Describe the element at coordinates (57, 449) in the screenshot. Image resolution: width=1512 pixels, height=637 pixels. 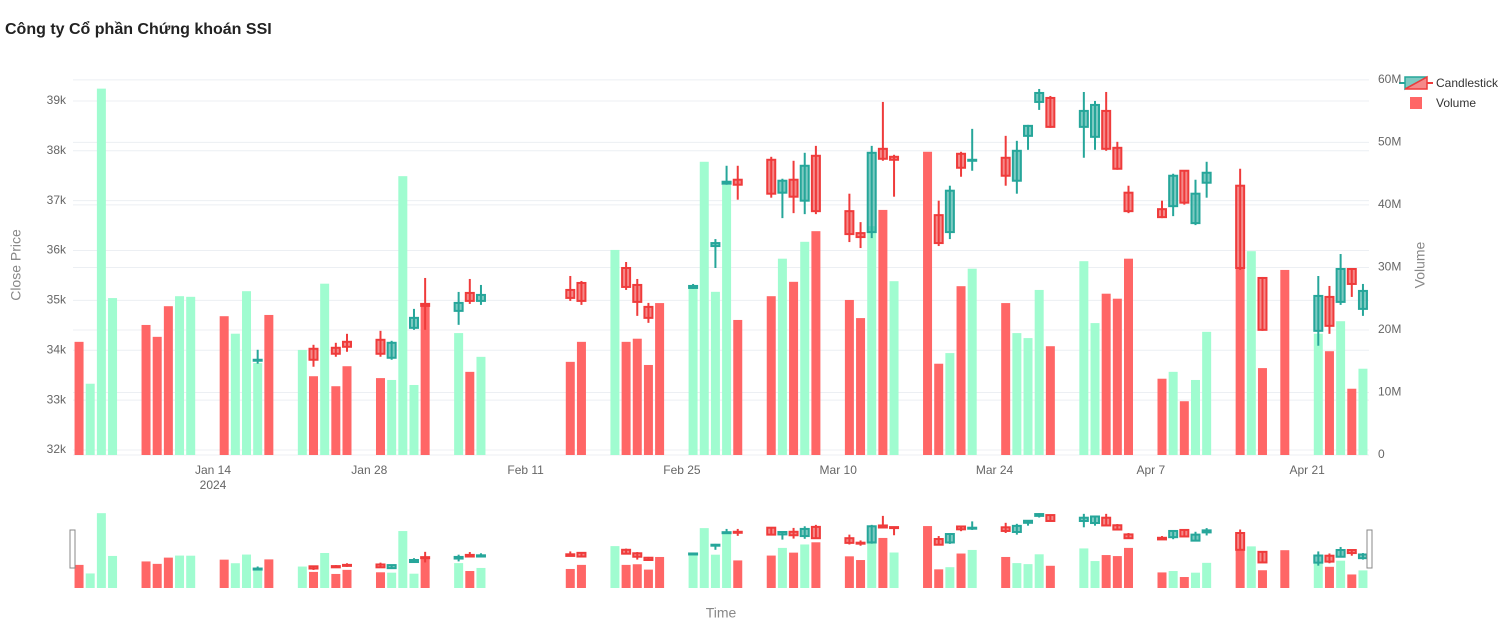
I see `y-tick-label: 32k` at that location.